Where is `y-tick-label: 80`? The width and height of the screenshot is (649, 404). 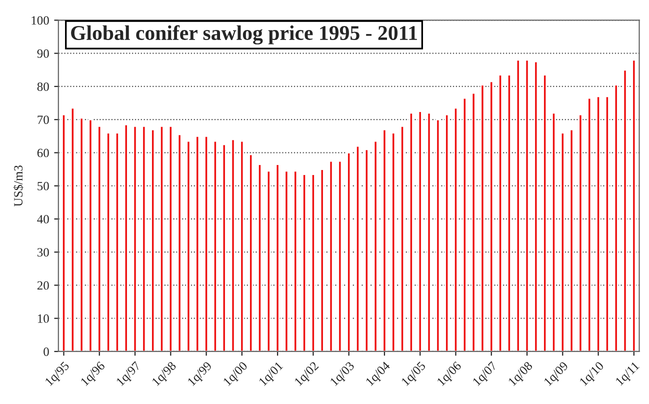 y-tick-label: 80 is located at coordinates (43, 86).